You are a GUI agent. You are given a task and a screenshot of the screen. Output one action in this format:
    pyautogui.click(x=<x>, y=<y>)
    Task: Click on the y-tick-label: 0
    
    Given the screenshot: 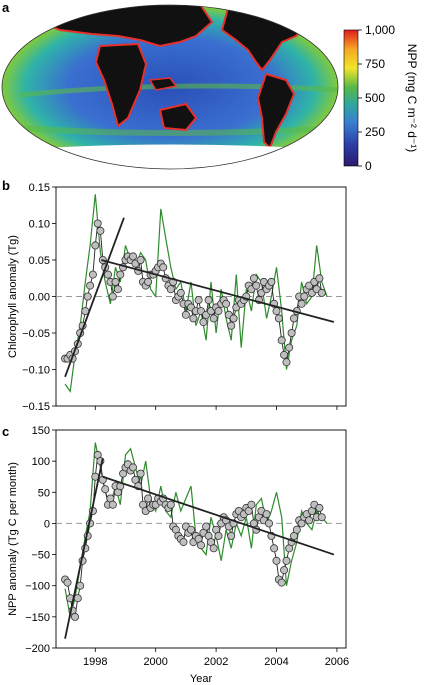 What is the action you would take?
    pyautogui.click(x=47, y=524)
    